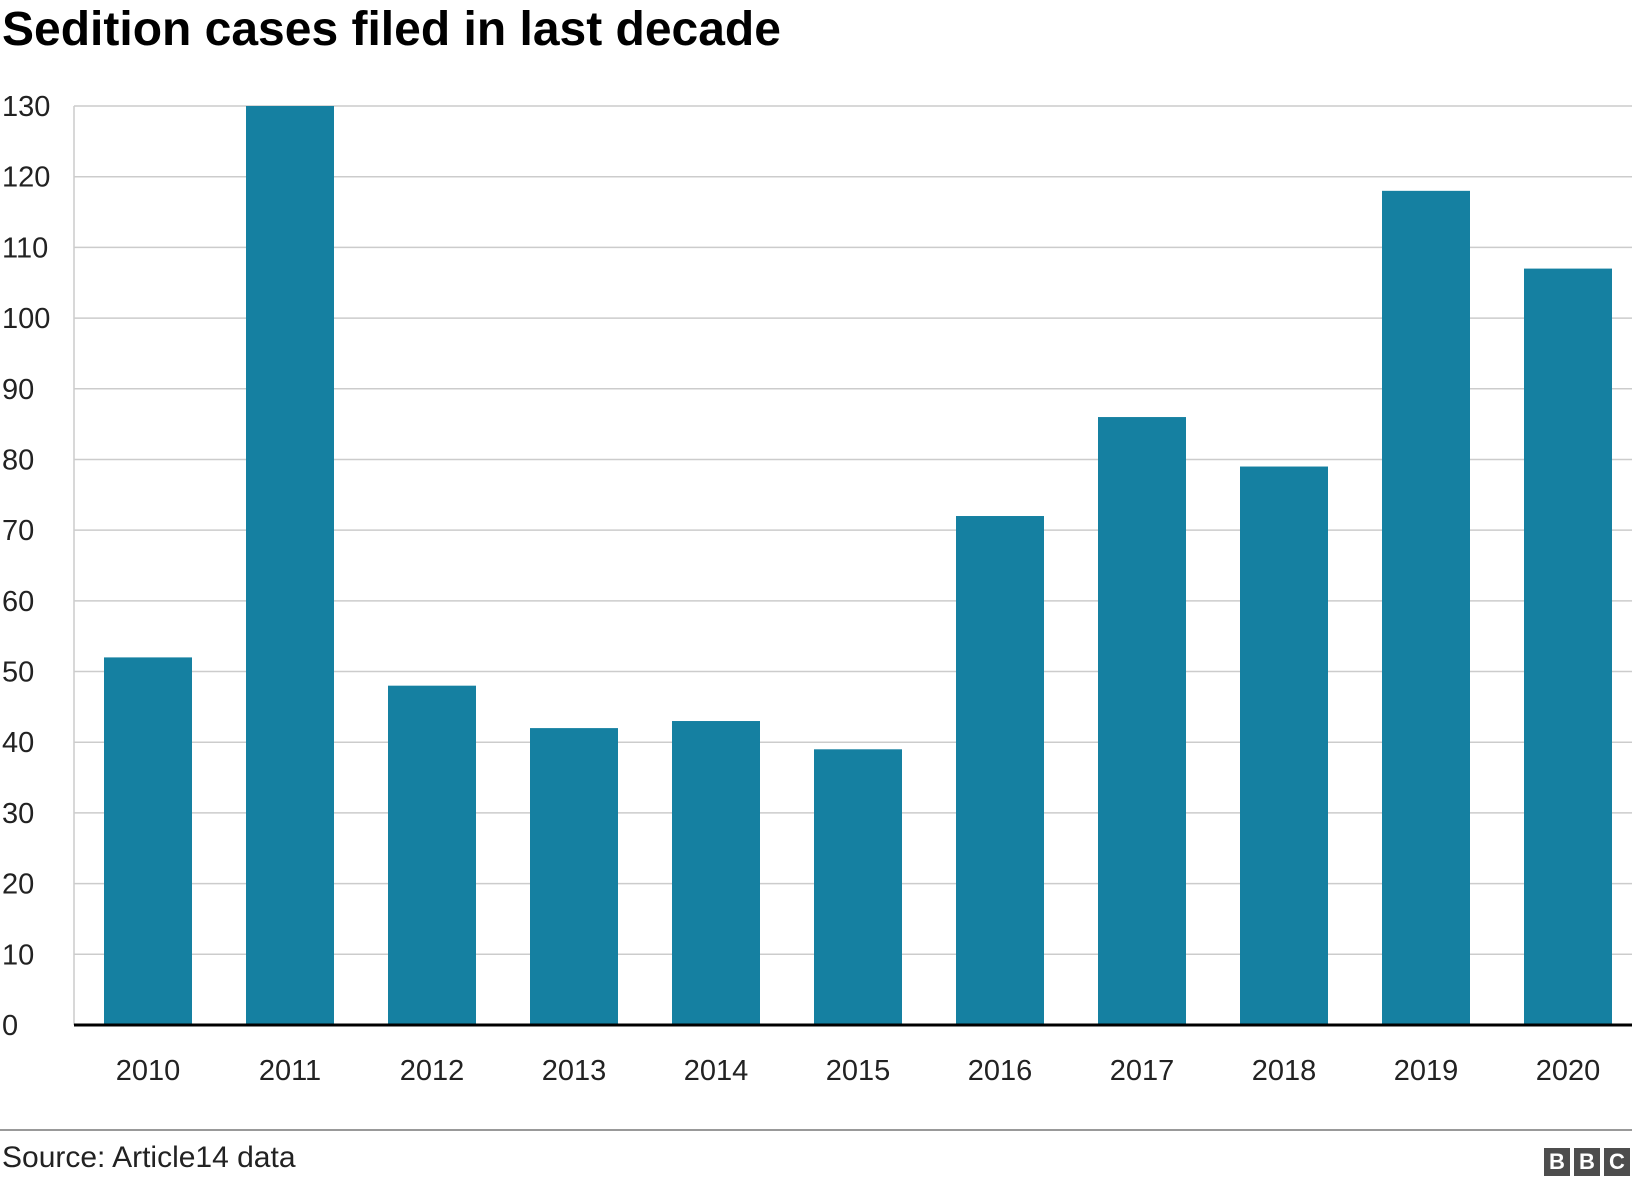 The width and height of the screenshot is (1632, 1186). What do you see at coordinates (716, 1071) in the screenshot?
I see `x-tick-label: 2014` at bounding box center [716, 1071].